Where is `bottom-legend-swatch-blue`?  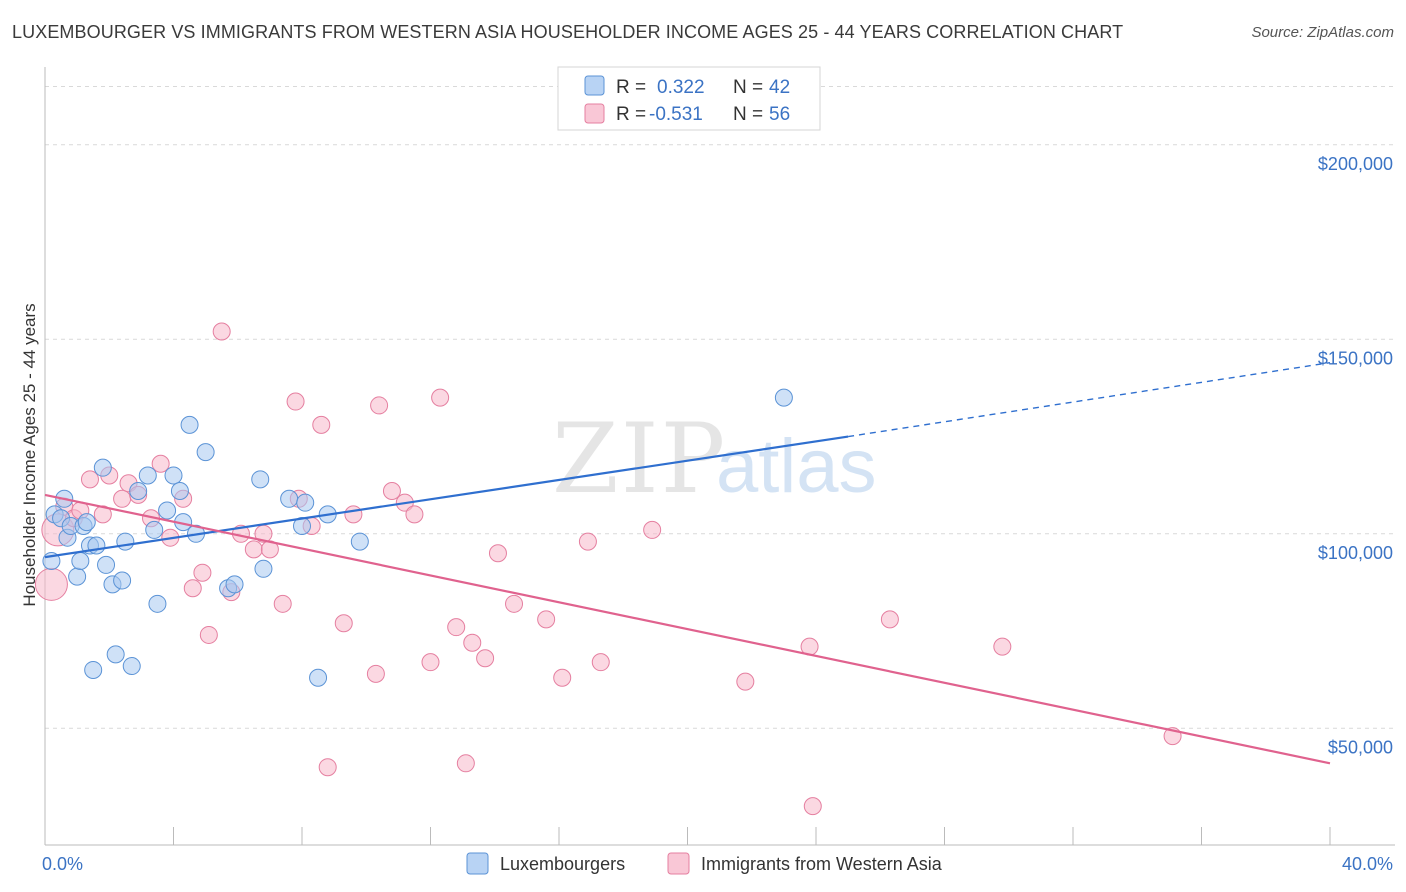 bottom-legend-swatch-blue is located at coordinates (477, 863).